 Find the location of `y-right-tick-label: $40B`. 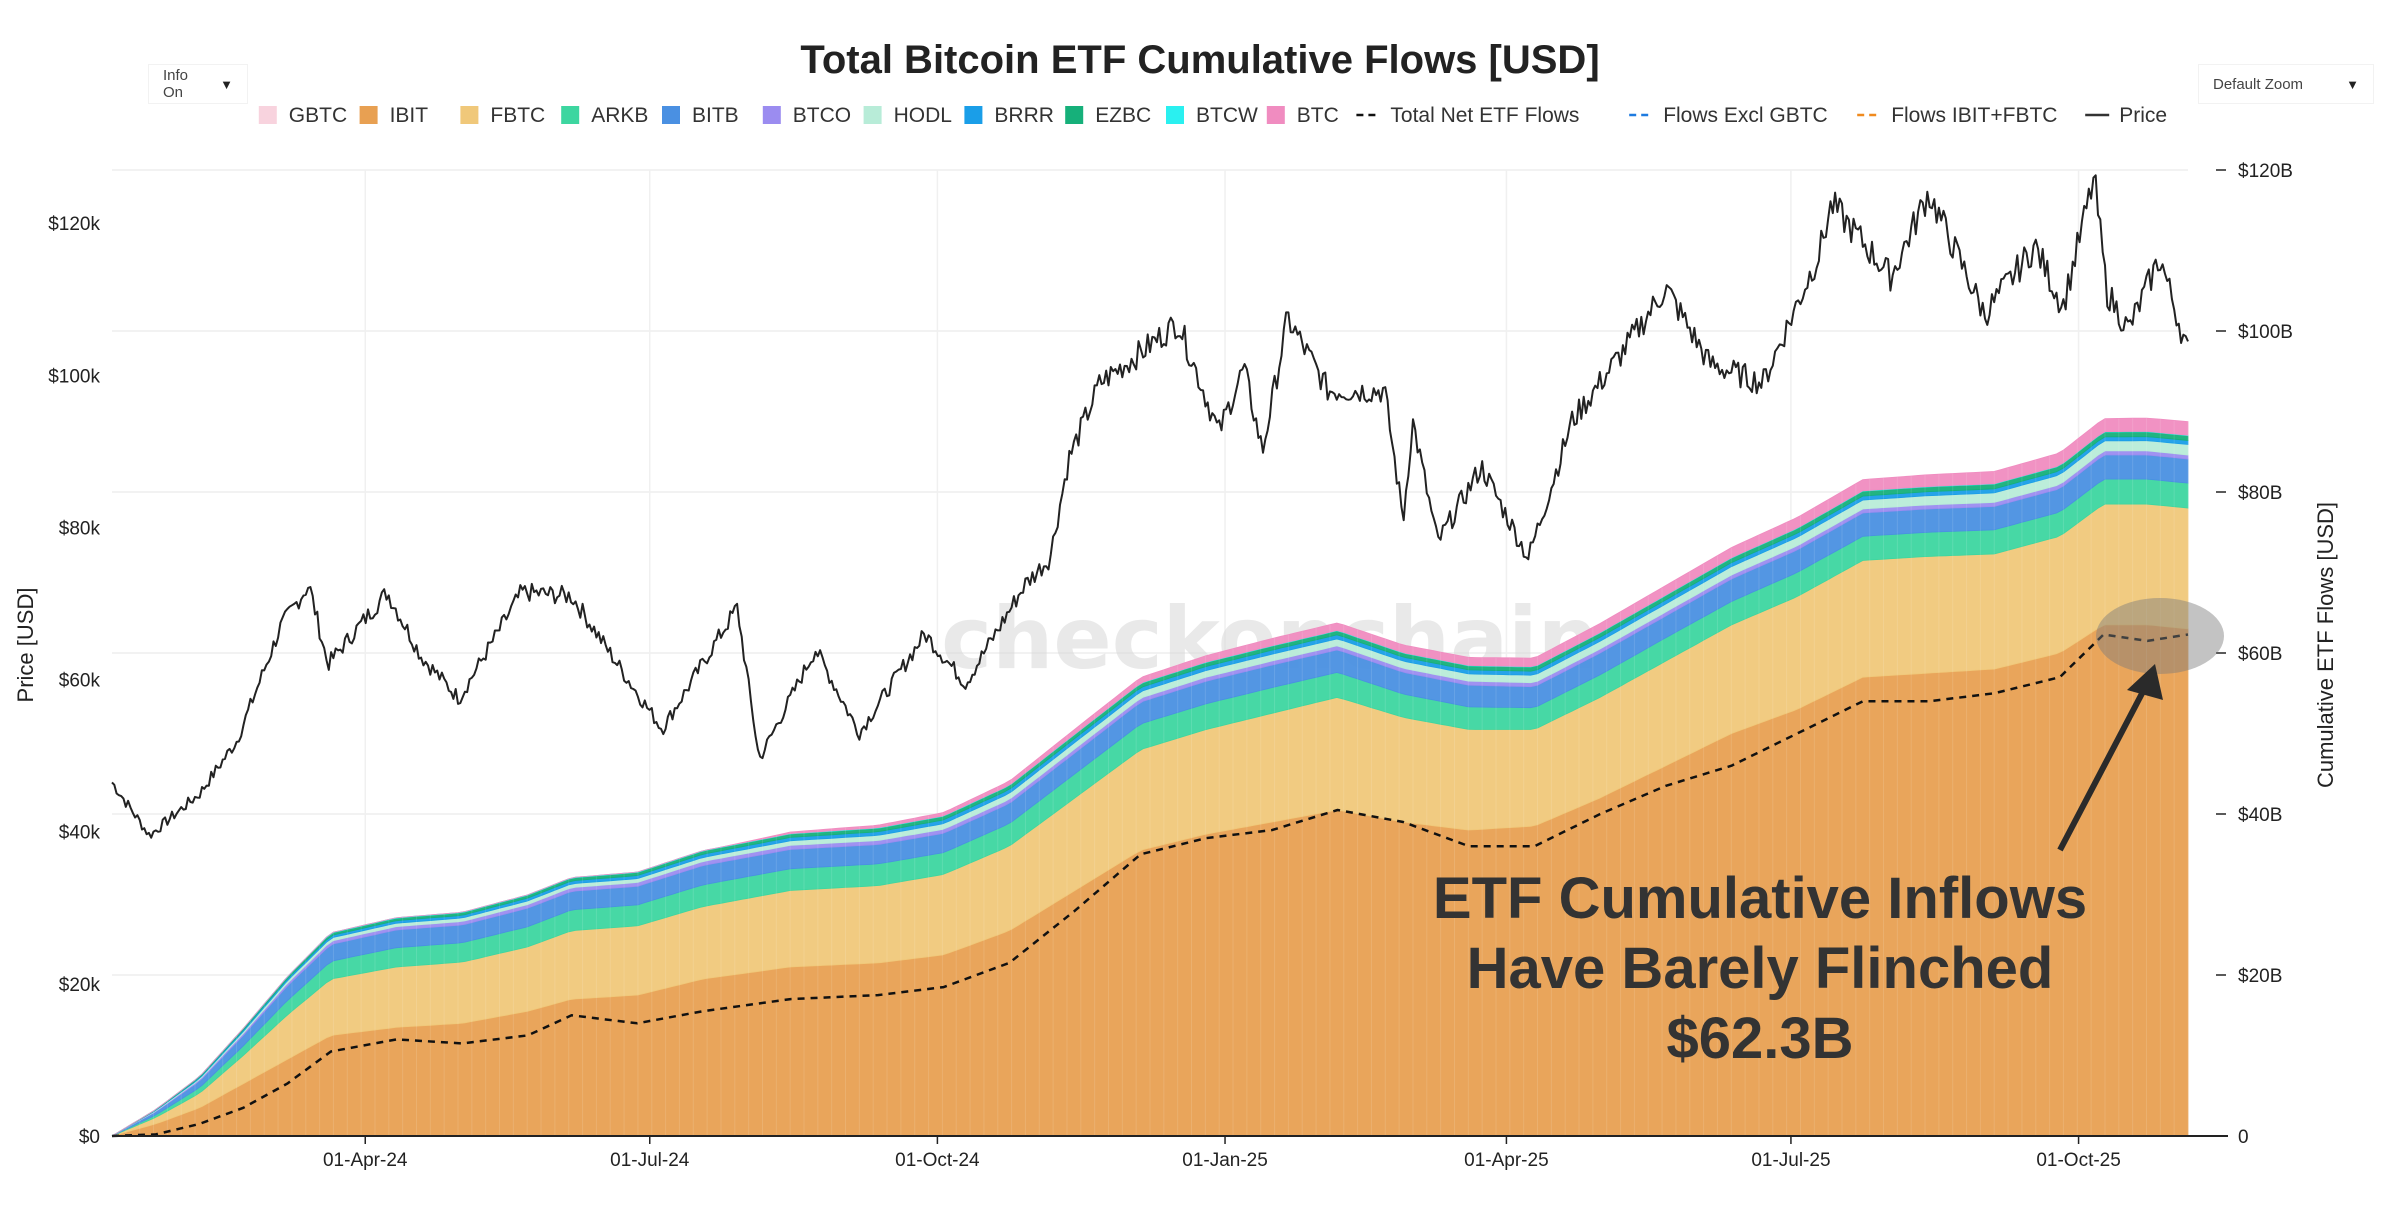

y-right-tick-label: $40B is located at coordinates (2260, 815).